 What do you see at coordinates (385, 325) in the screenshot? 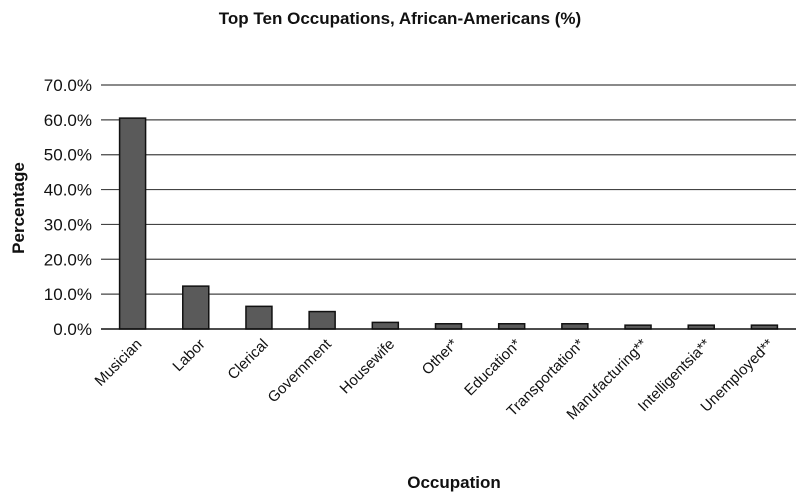
I see `bar-housewife` at bounding box center [385, 325].